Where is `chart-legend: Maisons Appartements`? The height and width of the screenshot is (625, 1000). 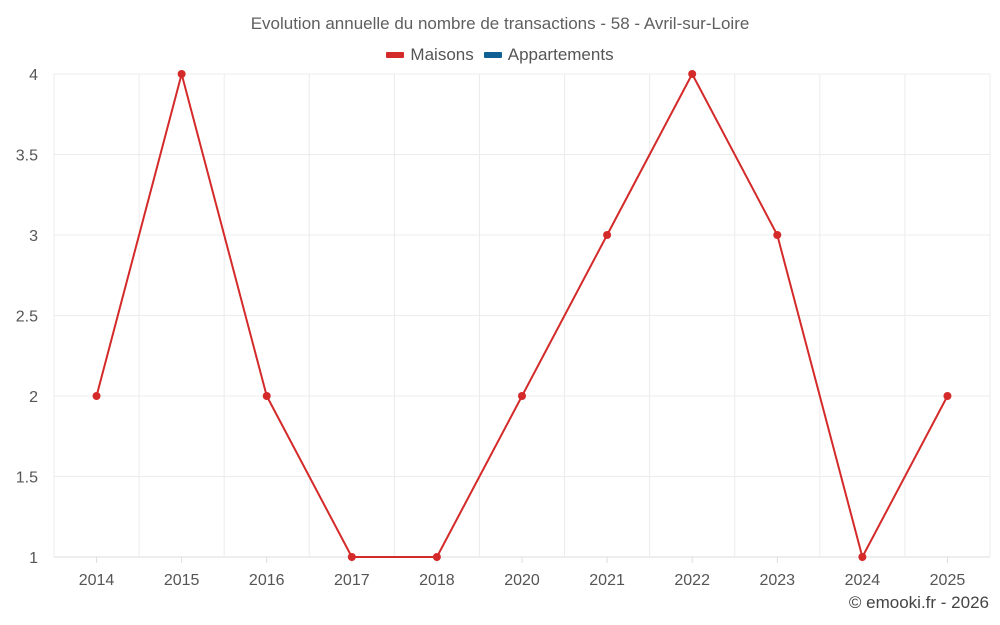
chart-legend: Maisons Appartements is located at coordinates (500, 55).